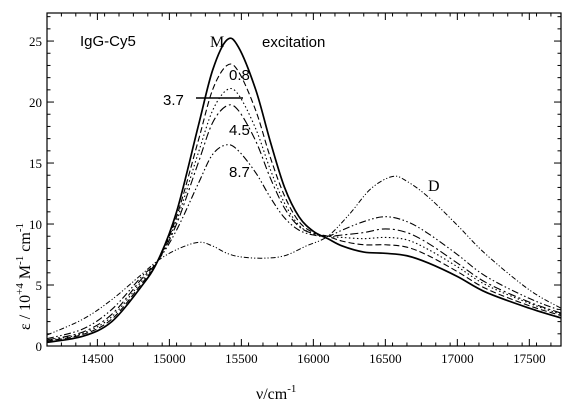 The image size is (565, 404). I want to click on annotation-excitation: excitation, so click(293, 42).